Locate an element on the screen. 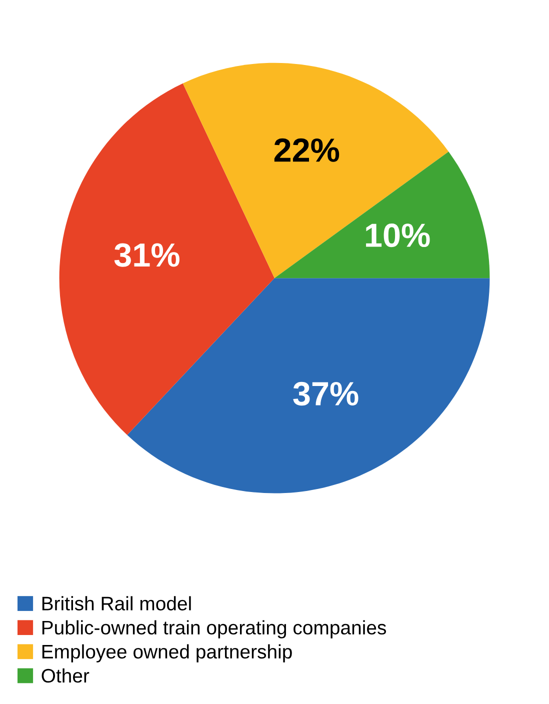  legend-label: Public-owned train operating companies is located at coordinates (214, 629).